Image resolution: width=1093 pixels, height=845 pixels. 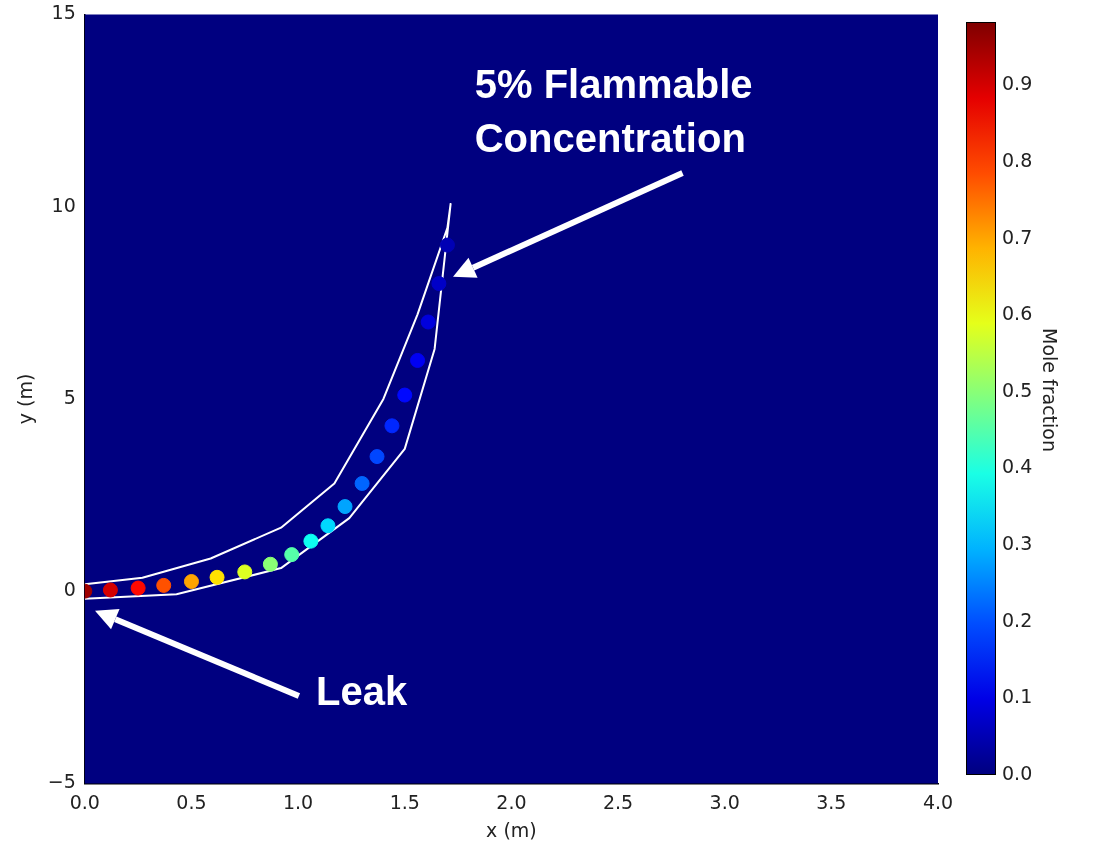 What do you see at coordinates (69, 396) in the screenshot?
I see `y-tick-label: 5` at bounding box center [69, 396].